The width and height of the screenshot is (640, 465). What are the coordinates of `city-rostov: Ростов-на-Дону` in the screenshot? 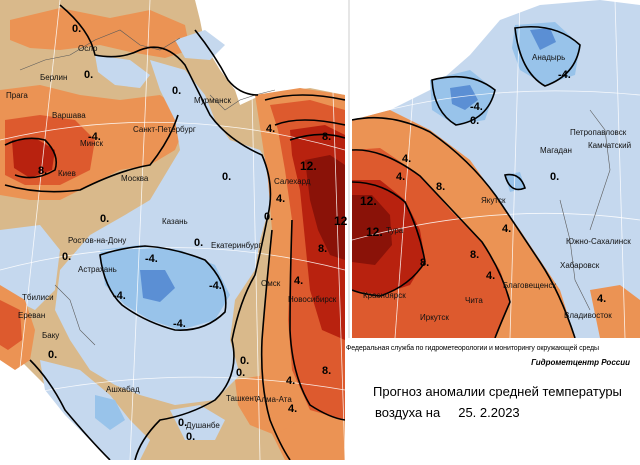 It's located at (97, 240).